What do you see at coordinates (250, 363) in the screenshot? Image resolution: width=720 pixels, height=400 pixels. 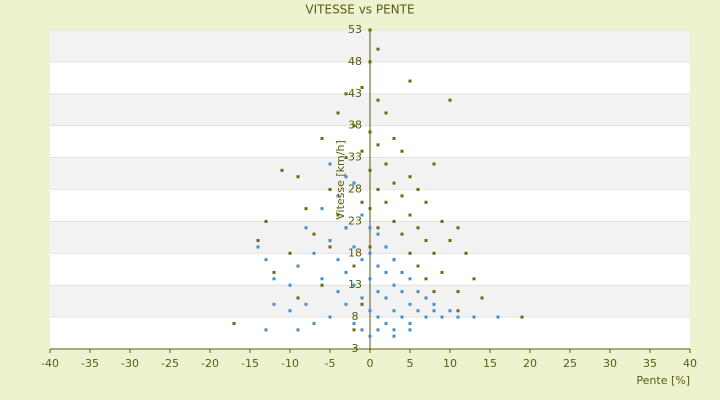 I see `x-tick-label: -15` at bounding box center [250, 363].